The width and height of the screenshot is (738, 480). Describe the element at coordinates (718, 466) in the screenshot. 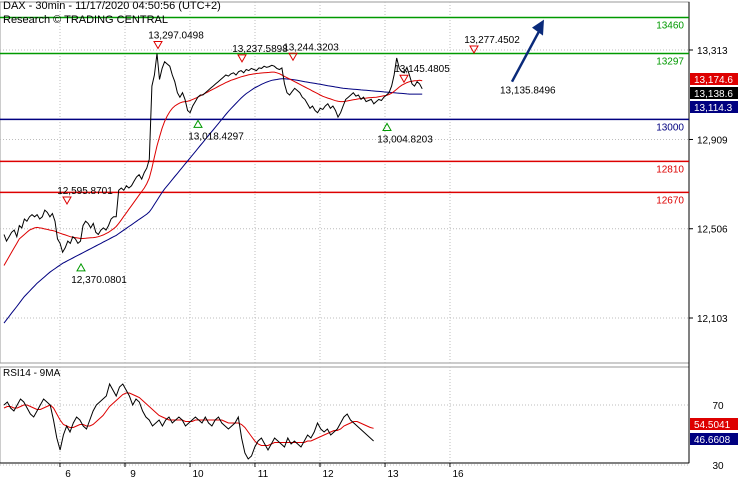

I see `rsi-tick-label: 30` at that location.